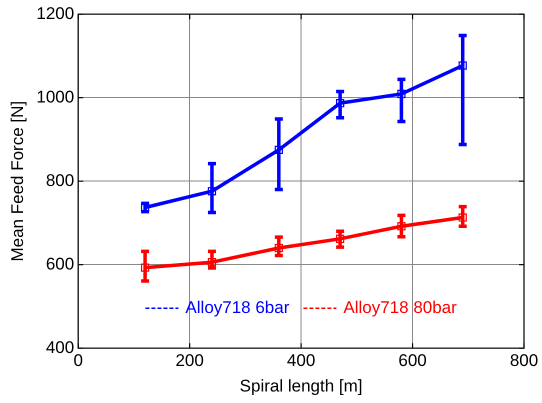 Image resolution: width=542 pixels, height=403 pixels. Describe the element at coordinates (189, 360) in the screenshot. I see `x-tick-label: 200` at that location.